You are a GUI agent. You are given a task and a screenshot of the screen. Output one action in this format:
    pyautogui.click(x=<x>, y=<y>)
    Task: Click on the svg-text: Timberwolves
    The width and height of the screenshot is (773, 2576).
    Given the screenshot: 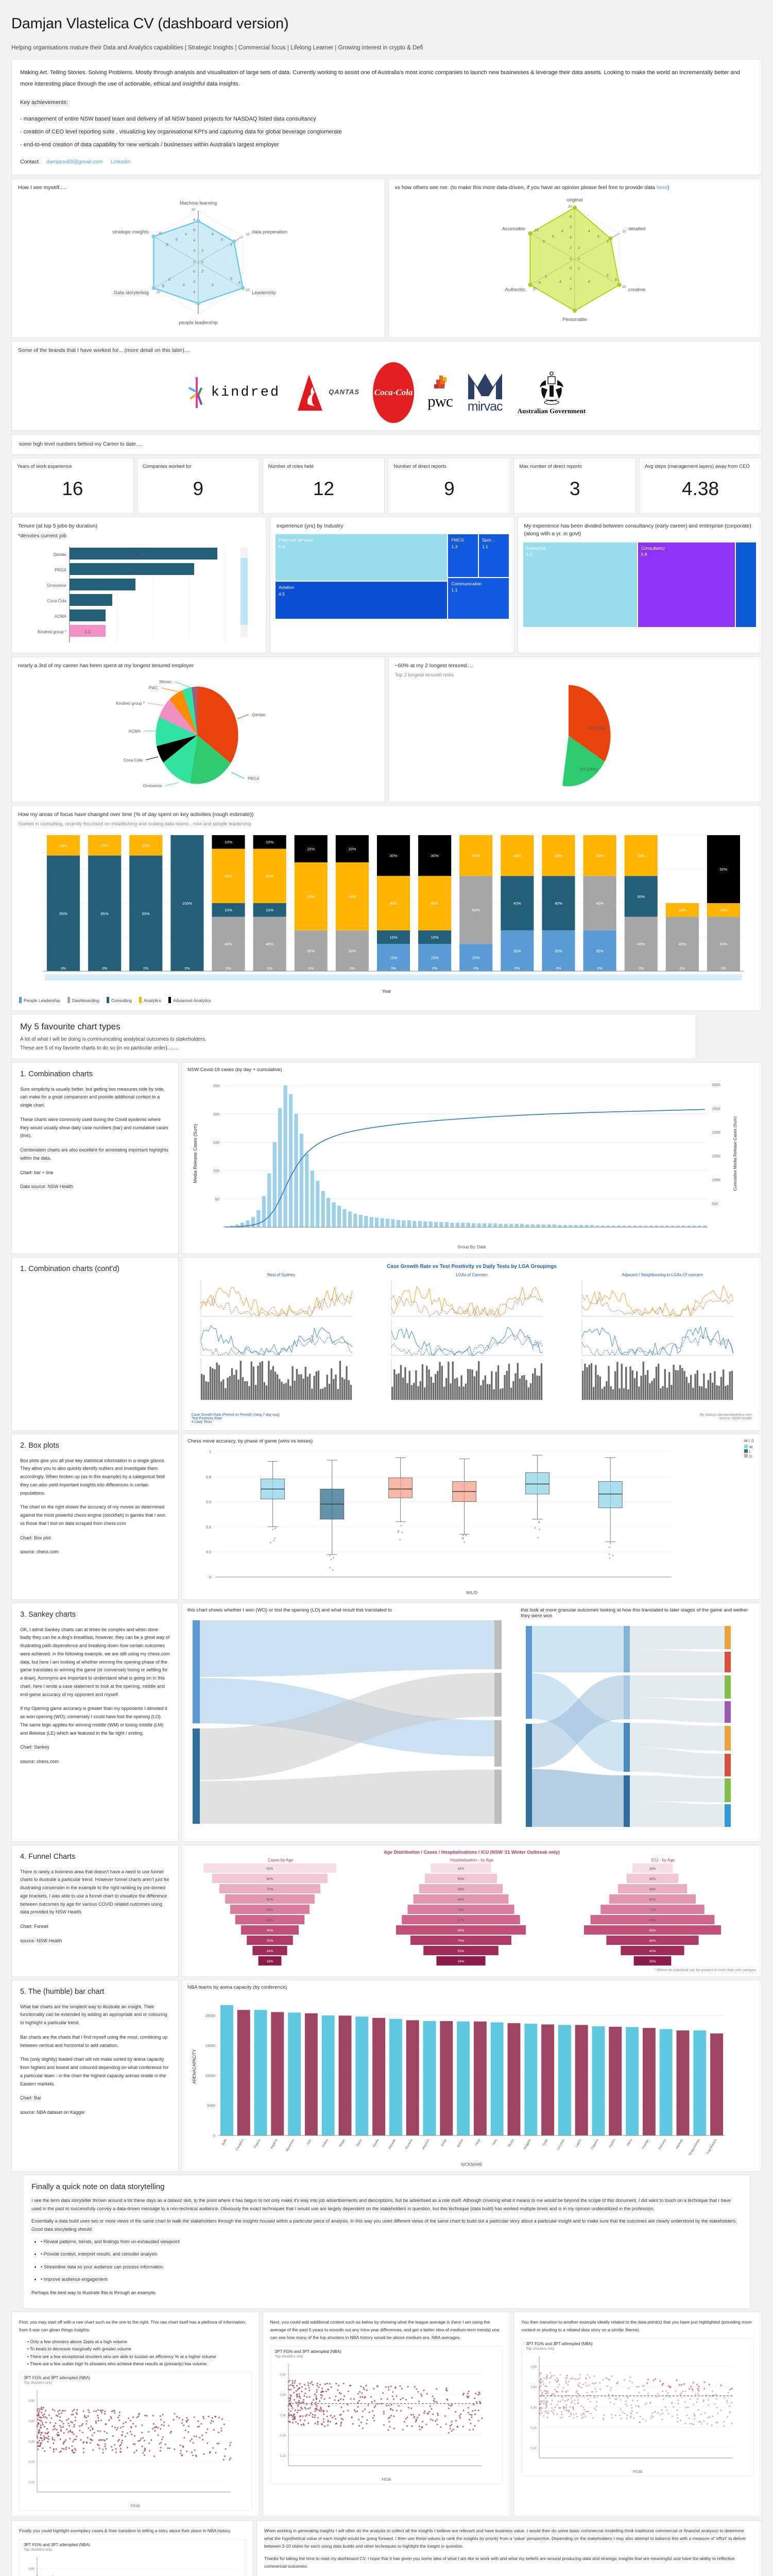 What is the action you would take?
    pyautogui.click(x=695, y=2148)
    